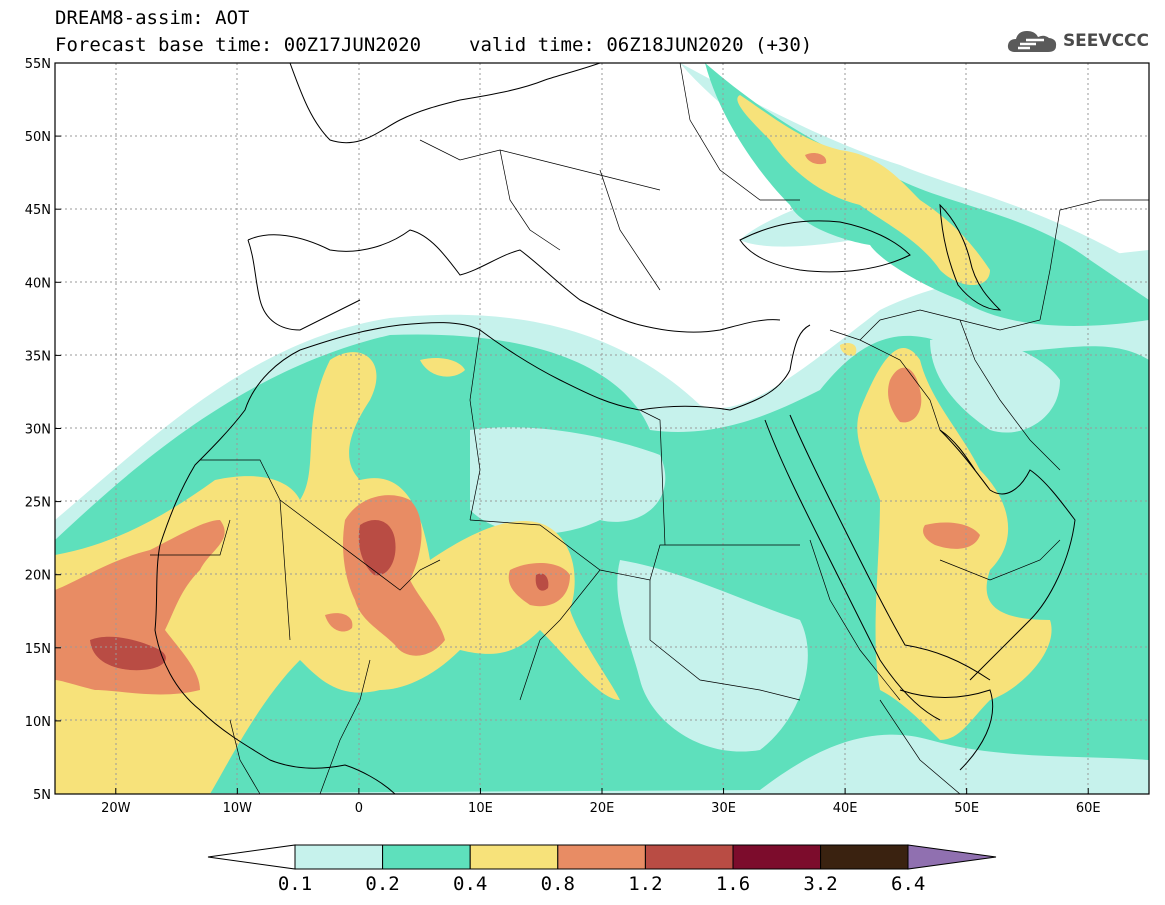 This screenshot has width=1165, height=905. Describe the element at coordinates (38, 722) in the screenshot. I see `lat-label: 10N` at that location.